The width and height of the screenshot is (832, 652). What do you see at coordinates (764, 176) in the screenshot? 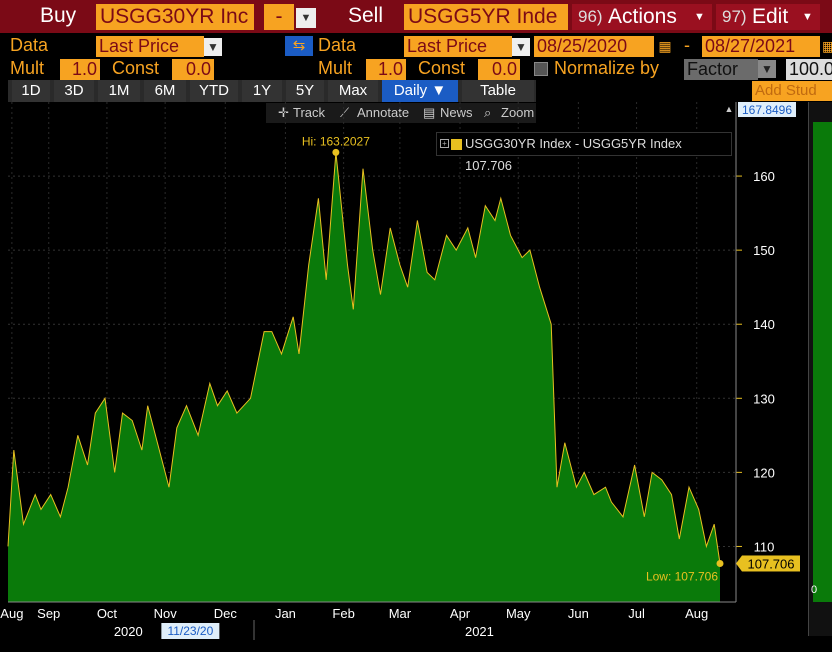
I see `y-tick-label: 160` at bounding box center [764, 176].